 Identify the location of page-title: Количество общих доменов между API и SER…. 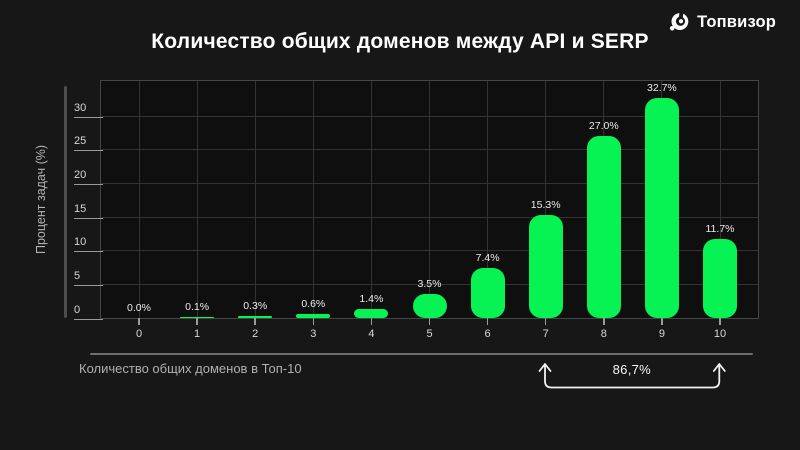
(400, 41).